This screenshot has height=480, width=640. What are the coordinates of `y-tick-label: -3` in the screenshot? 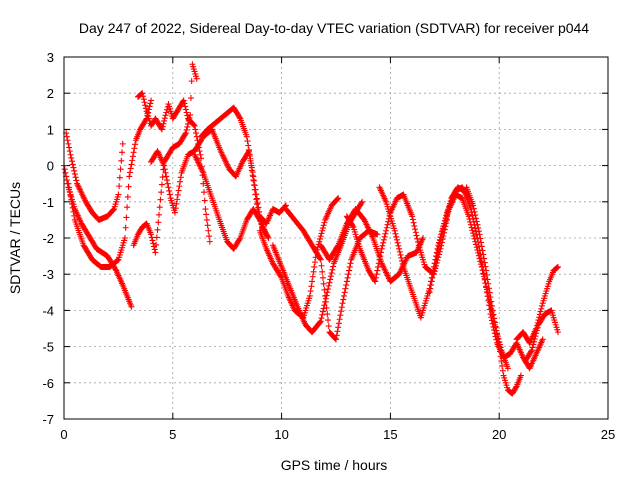 It's located at (48, 274).